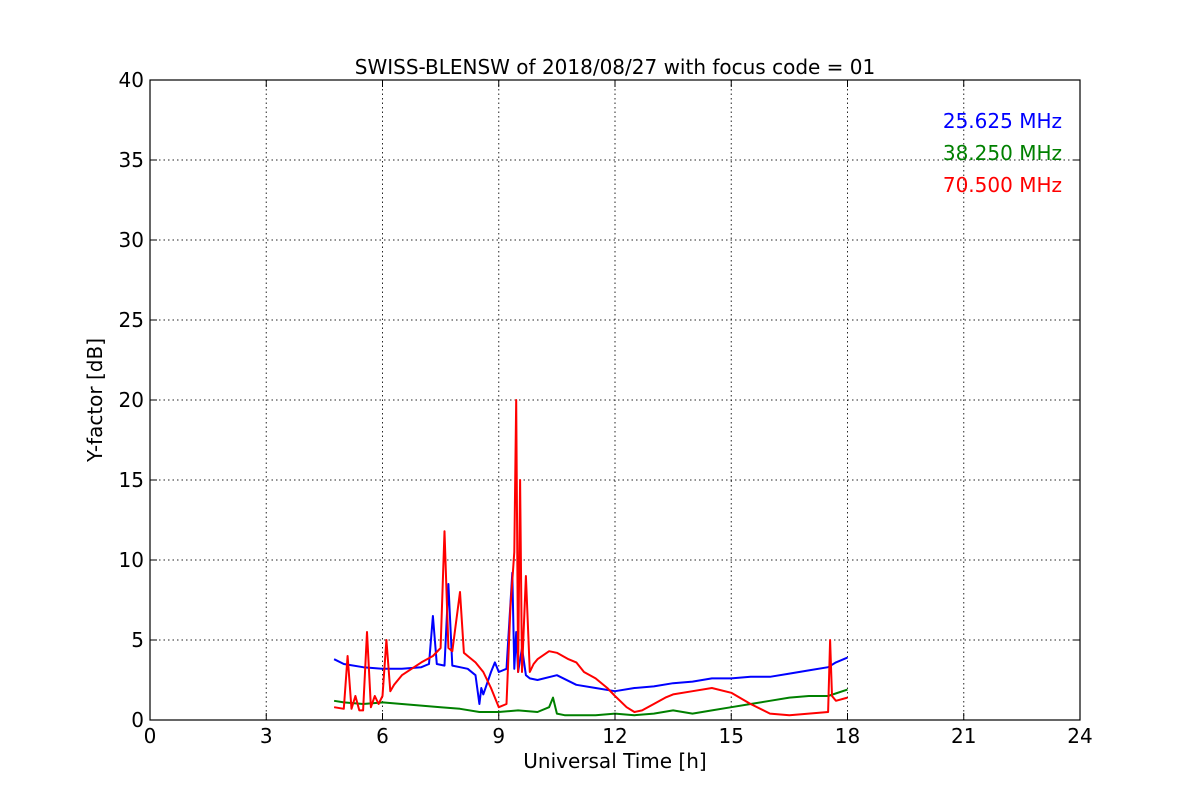 This screenshot has height=800, width=1200. Describe the element at coordinates (131, 560) in the screenshot. I see `y-tick-label: 10` at that location.